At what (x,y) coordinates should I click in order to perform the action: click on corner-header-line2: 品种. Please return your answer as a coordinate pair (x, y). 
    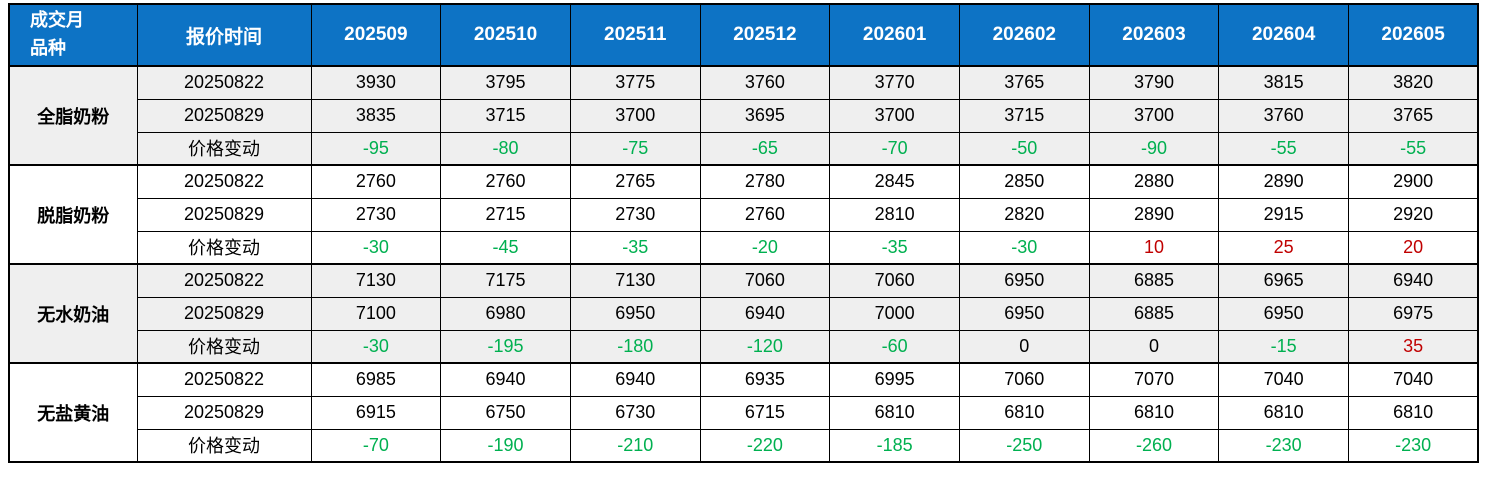
    Looking at the image, I should click on (48, 48).